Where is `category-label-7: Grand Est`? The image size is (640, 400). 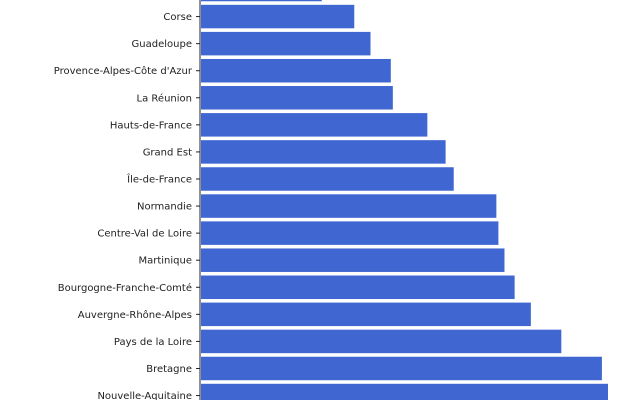 category-label-7: Grand Est is located at coordinates (167, 152).